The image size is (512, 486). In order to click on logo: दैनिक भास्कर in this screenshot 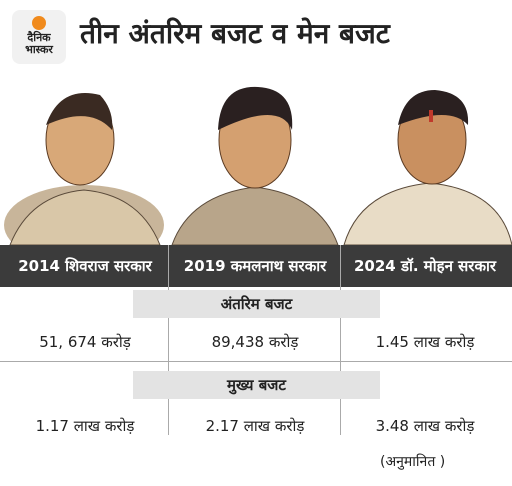, I will do `click(39, 37)`.